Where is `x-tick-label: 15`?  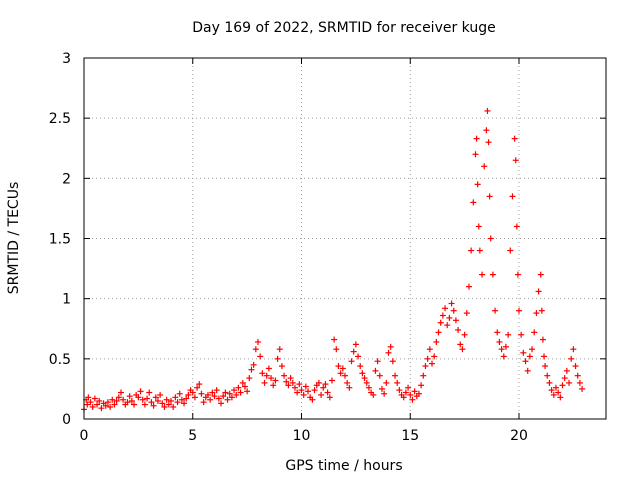
x-tick-label: 15 is located at coordinates (410, 436).